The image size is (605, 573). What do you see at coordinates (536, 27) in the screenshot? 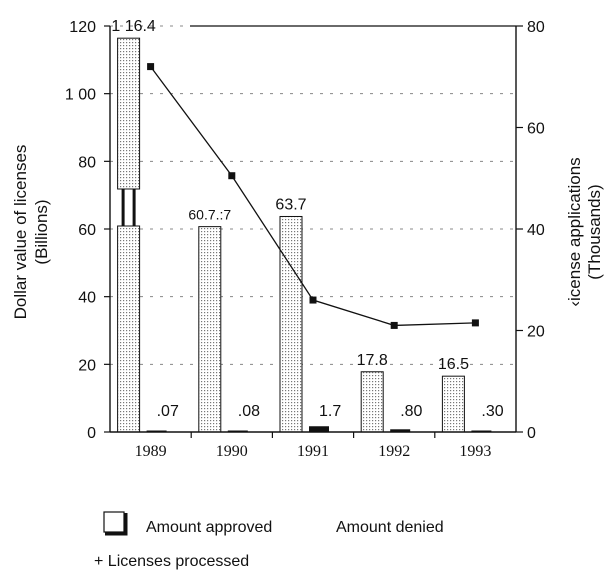
I see `right-tick-label: 80` at bounding box center [536, 27].